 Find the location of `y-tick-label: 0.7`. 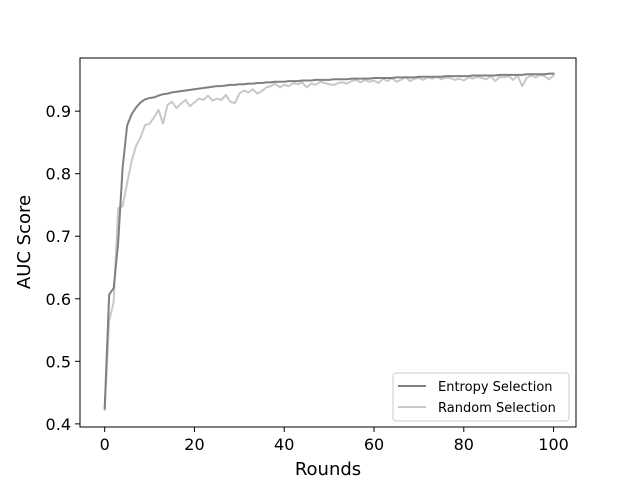

y-tick-label: 0.7 is located at coordinates (58, 236).